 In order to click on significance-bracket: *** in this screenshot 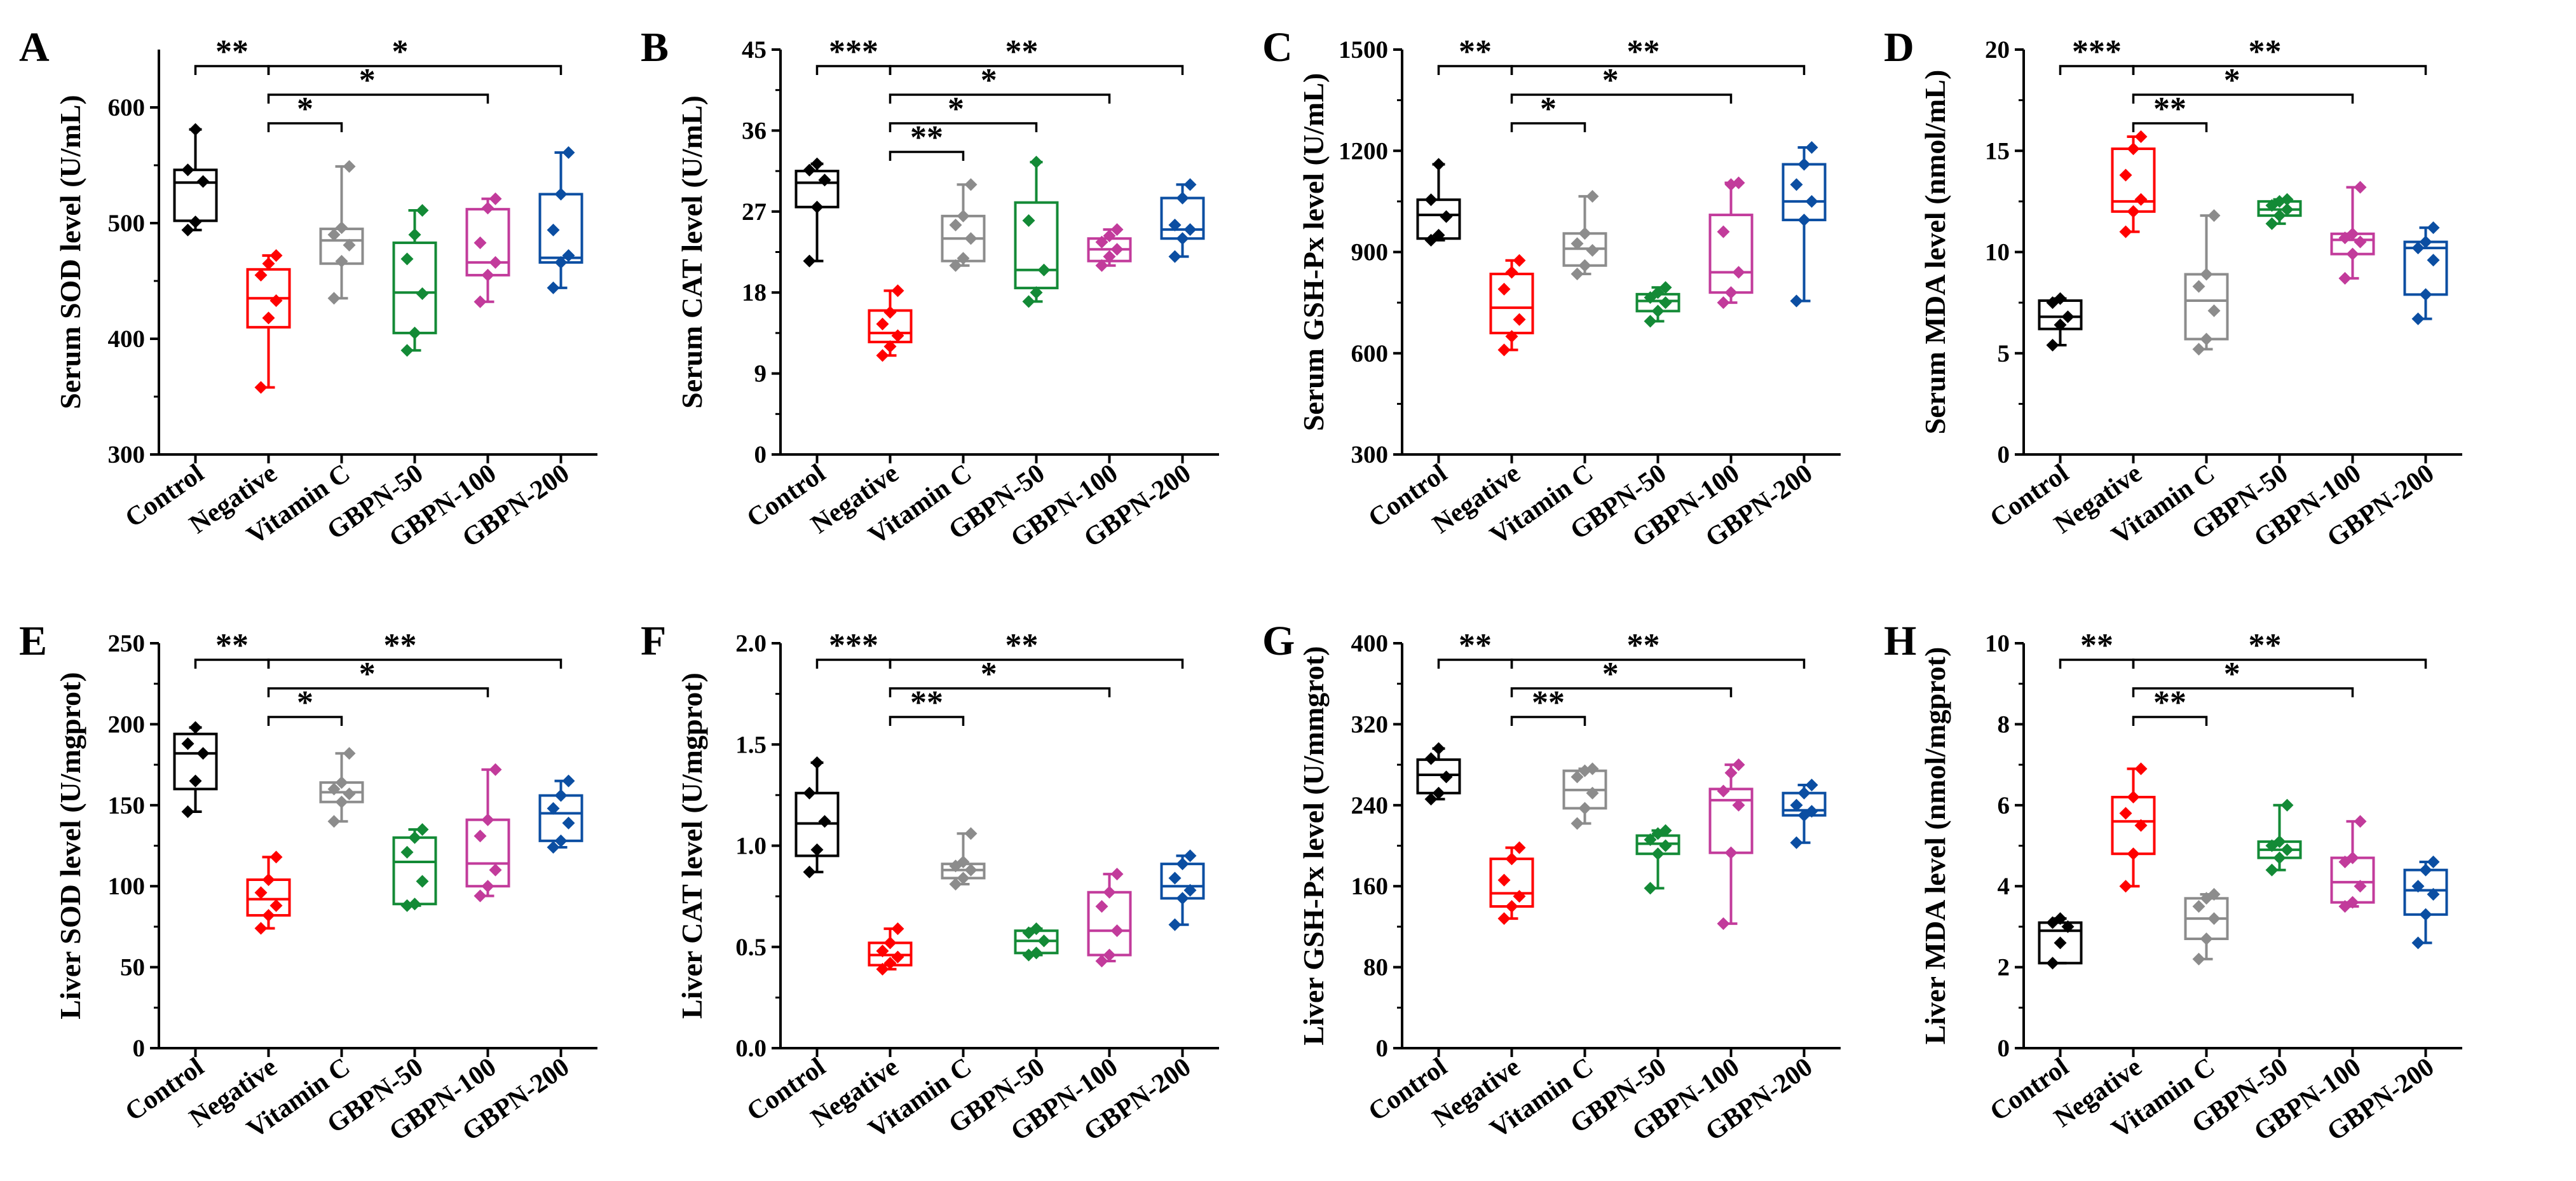, I will do `click(853, 54)`.